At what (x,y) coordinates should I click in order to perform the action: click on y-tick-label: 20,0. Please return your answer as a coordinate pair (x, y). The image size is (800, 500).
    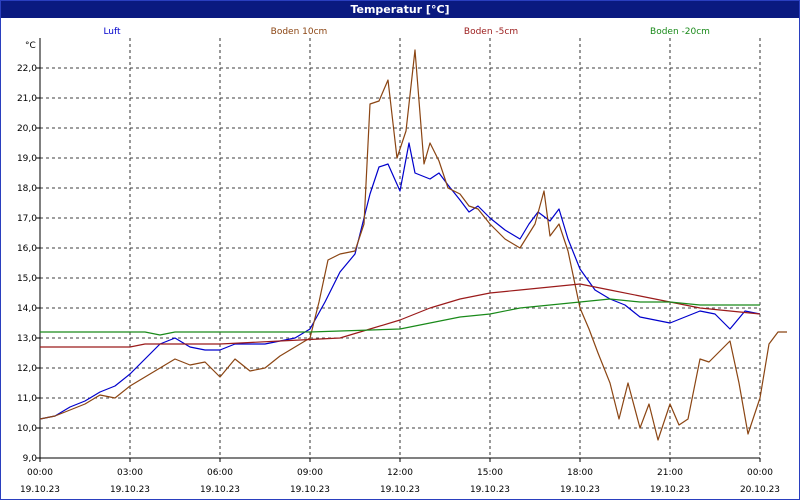
    Looking at the image, I should click on (27, 129).